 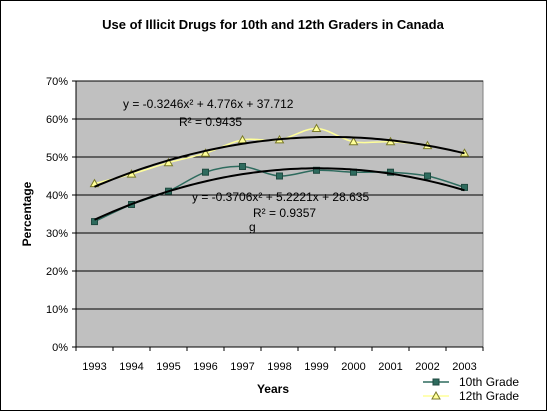 What do you see at coordinates (57, 120) in the screenshot?
I see `y-tick-label: 60%` at bounding box center [57, 120].